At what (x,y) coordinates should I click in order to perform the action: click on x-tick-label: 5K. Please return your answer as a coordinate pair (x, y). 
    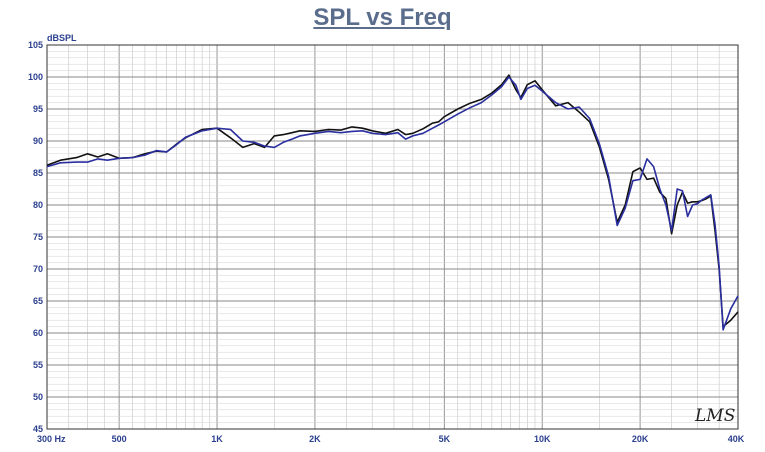
    Looking at the image, I should click on (445, 439).